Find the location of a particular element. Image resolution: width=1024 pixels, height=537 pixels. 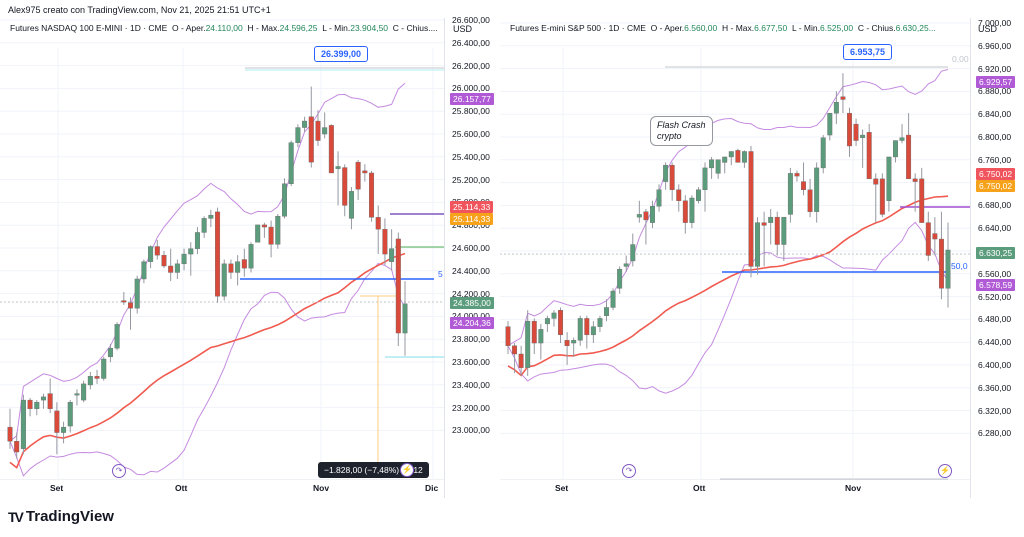

tradingview-logo: TV TradingView is located at coordinates (61, 516).